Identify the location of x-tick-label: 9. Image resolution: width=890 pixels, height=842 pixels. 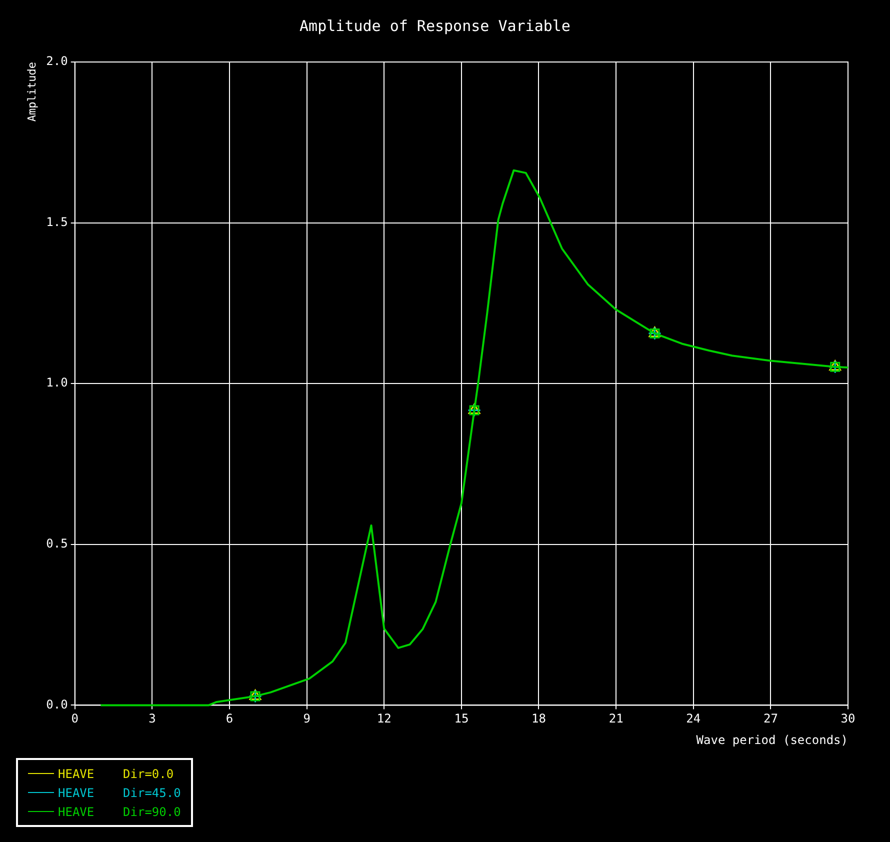
(306, 719).